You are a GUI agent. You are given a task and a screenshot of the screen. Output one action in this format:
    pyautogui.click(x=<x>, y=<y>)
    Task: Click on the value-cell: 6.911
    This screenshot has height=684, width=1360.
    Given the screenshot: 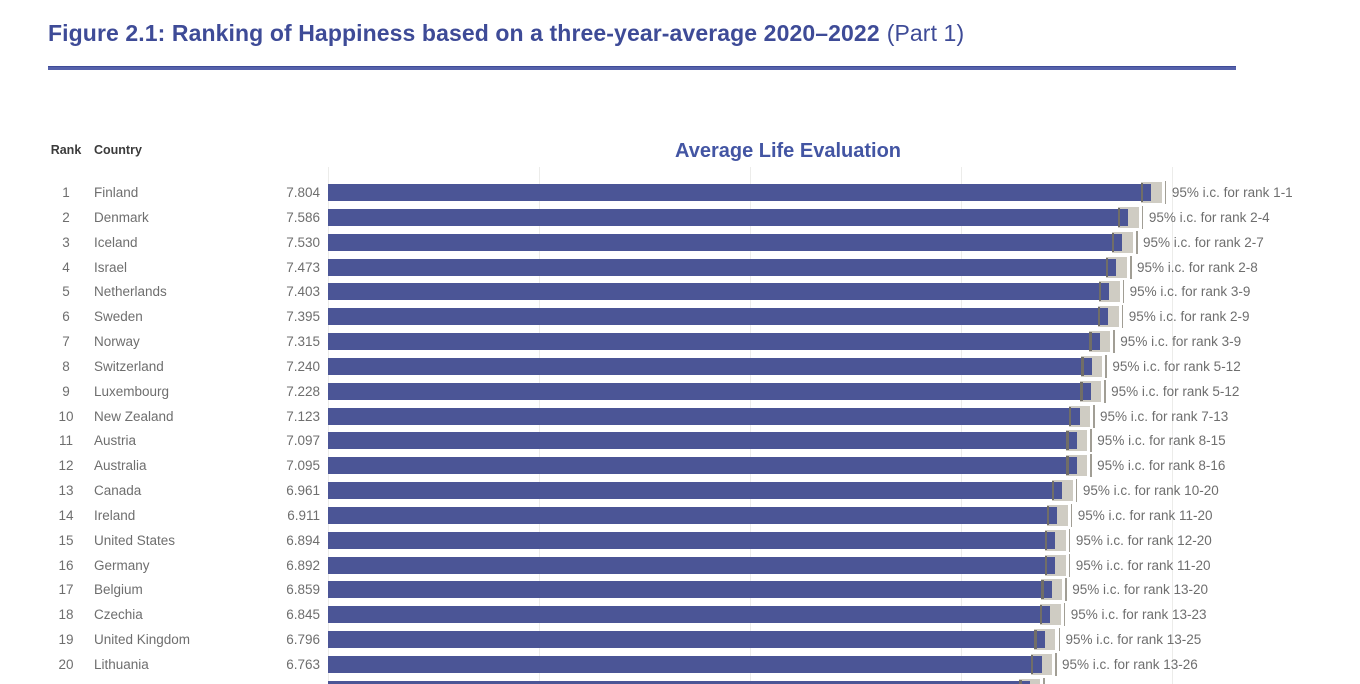 What is the action you would take?
    pyautogui.click(x=303, y=515)
    